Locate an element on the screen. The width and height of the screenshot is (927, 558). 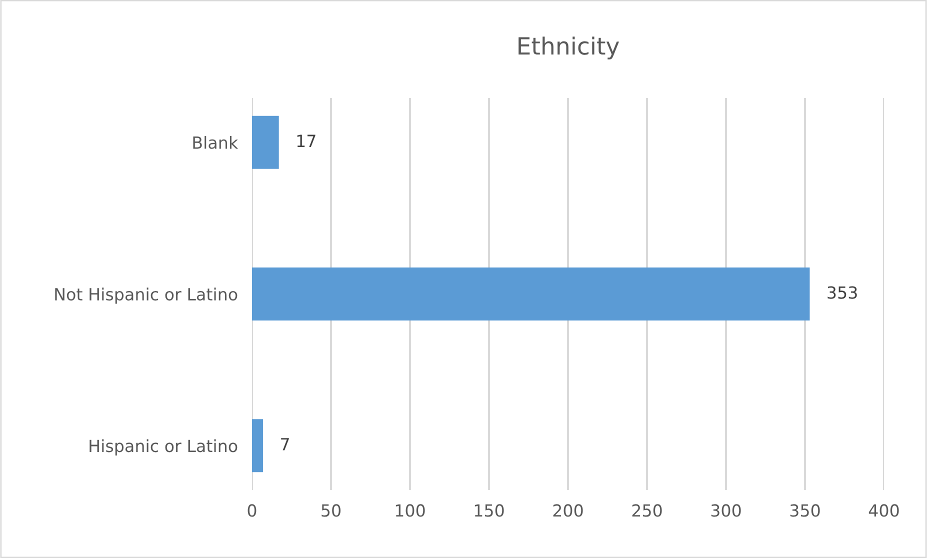
x-tick-label: 0 is located at coordinates (252, 510).